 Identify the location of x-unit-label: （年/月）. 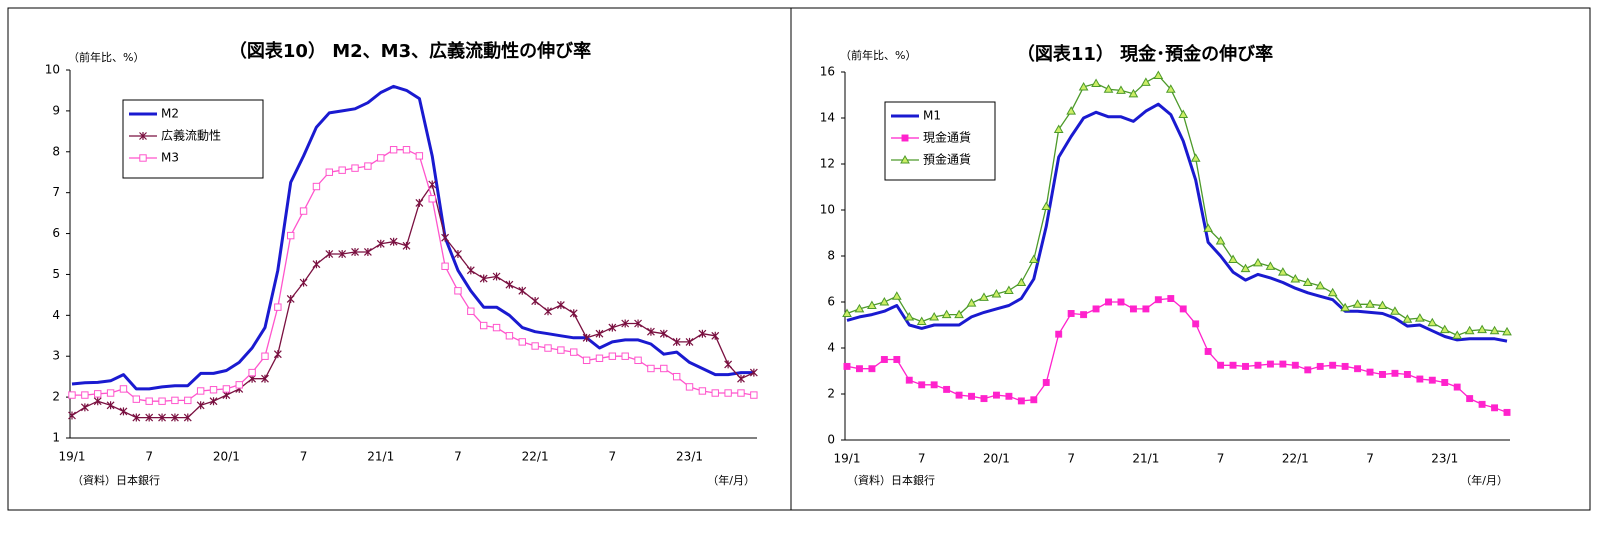
(1484, 480).